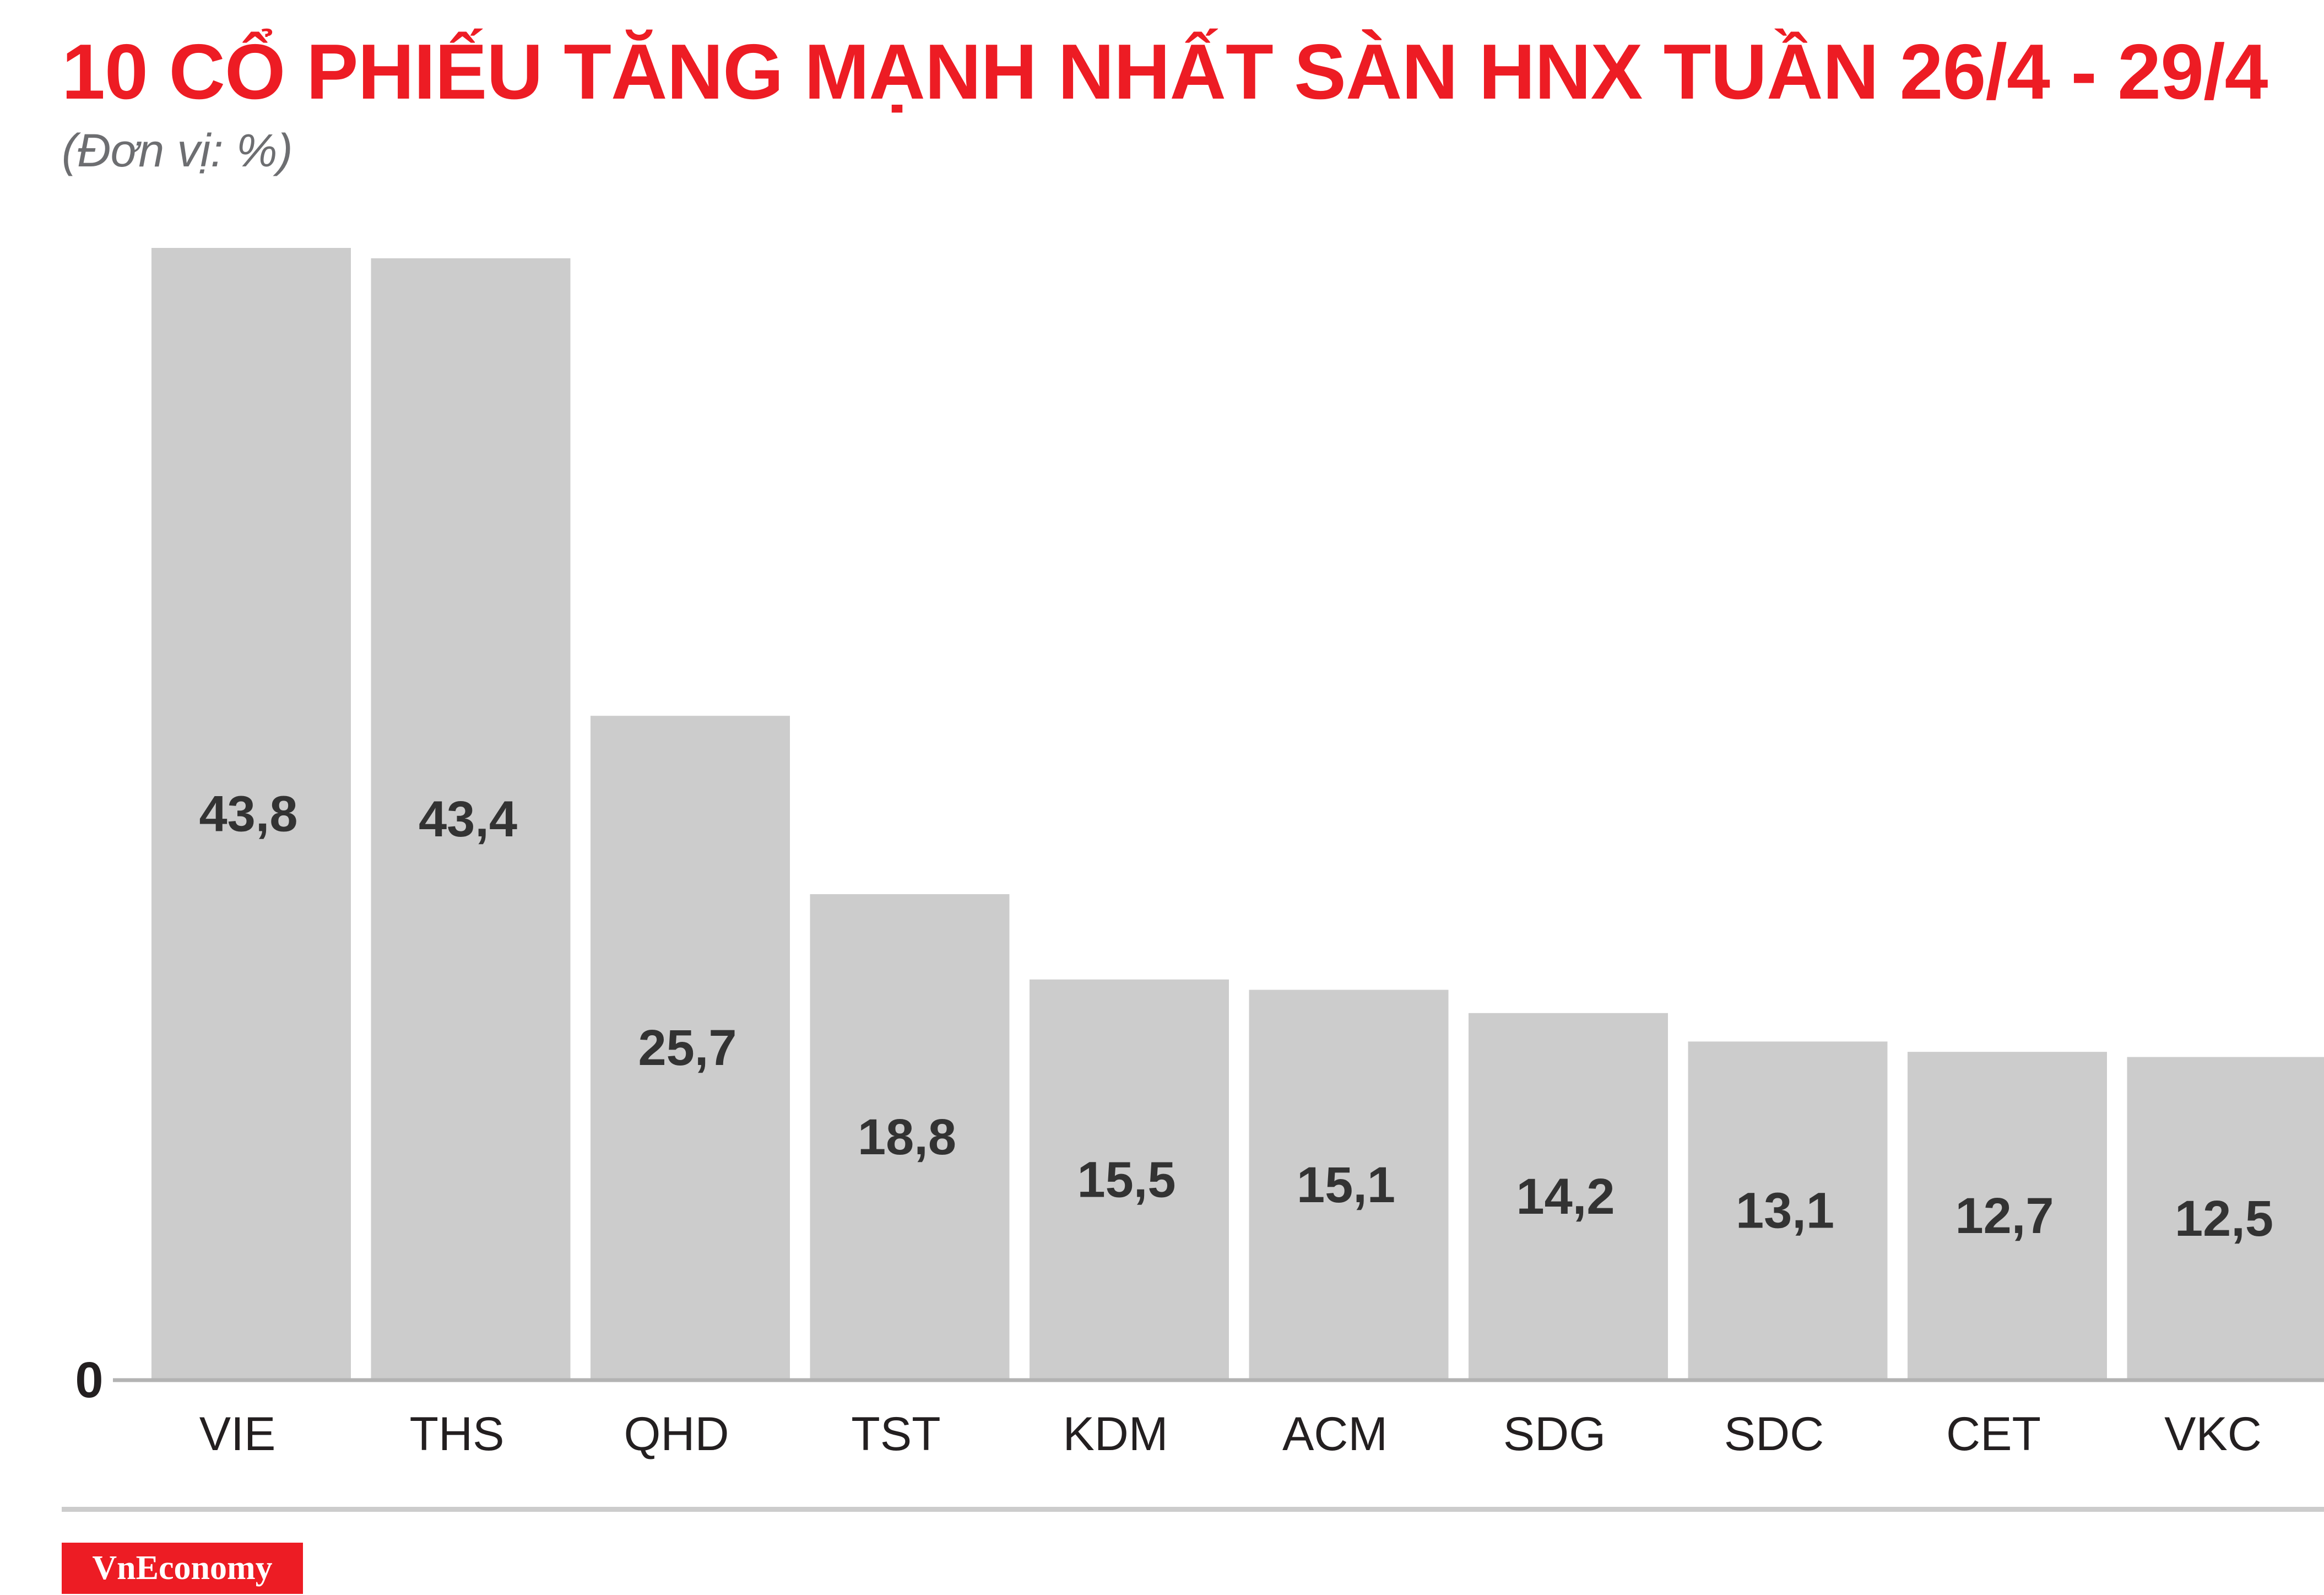  Describe the element at coordinates (2213, 1435) in the screenshot. I see `category-label: VKC` at that location.